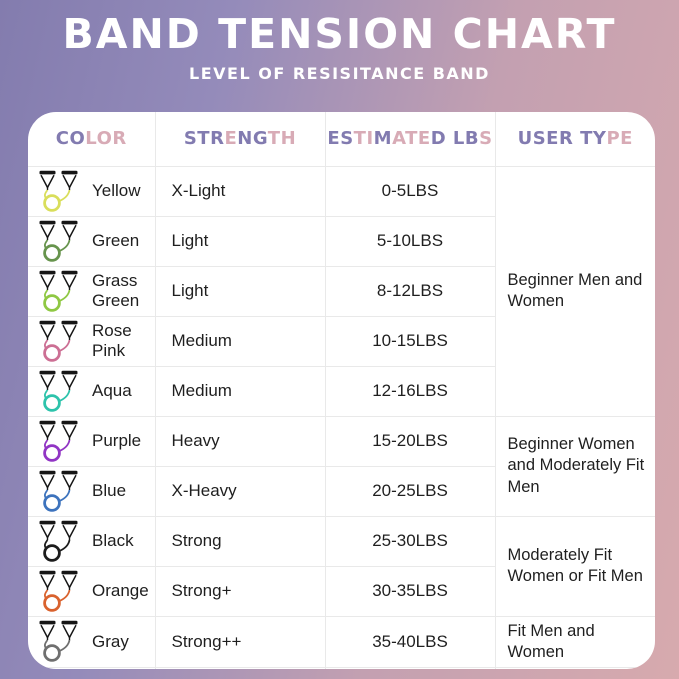 The height and width of the screenshot is (679, 679). I want to click on column-header-color: COLOR, so click(91, 139).